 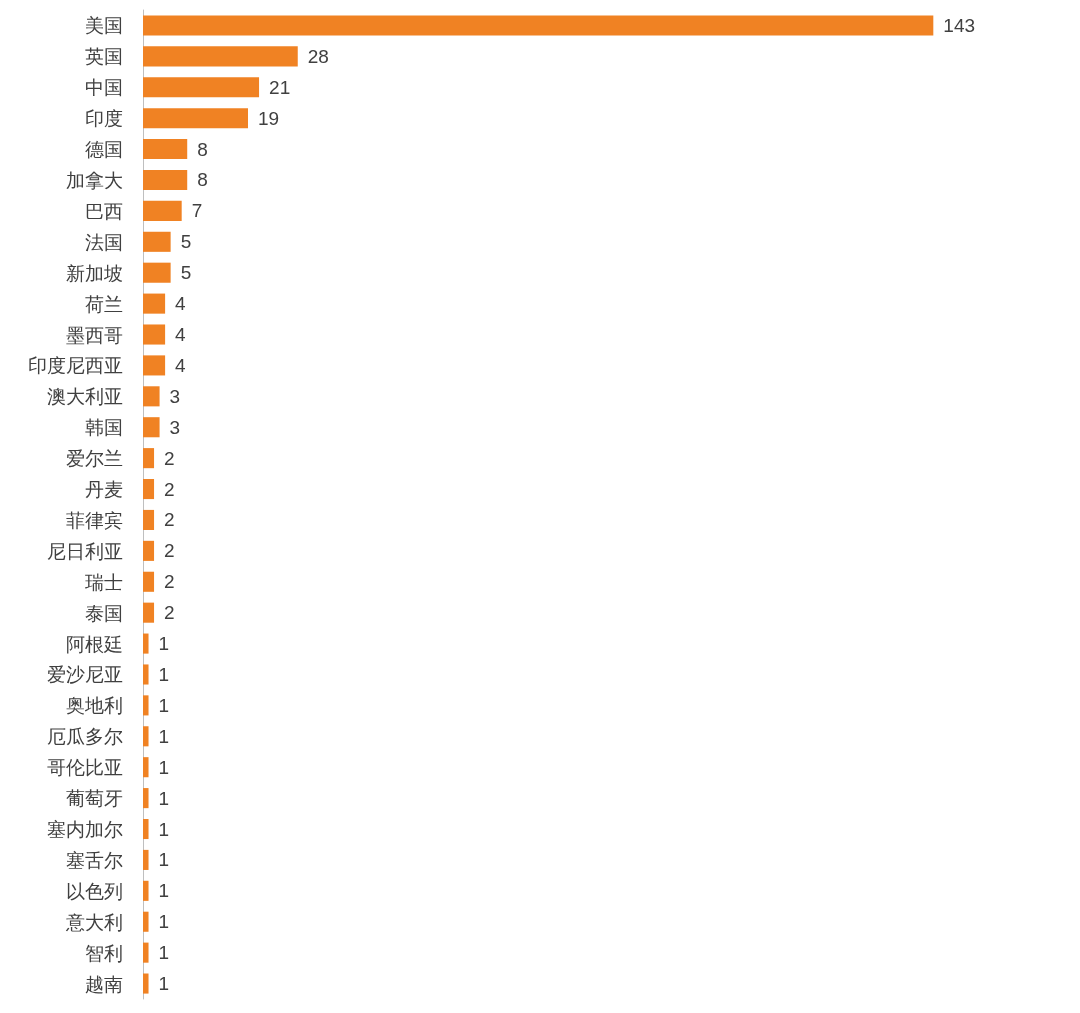 I want to click on y-tick-label: 新加坡, so click(x=94, y=272).